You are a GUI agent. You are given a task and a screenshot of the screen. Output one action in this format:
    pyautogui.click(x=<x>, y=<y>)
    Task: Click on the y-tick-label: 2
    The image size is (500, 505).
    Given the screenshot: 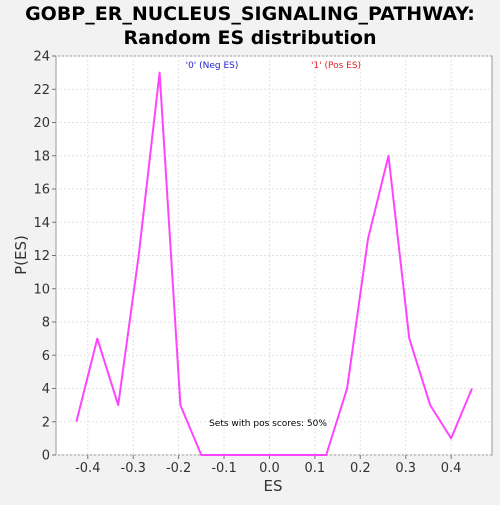 What is the action you would take?
    pyautogui.click(x=46, y=422)
    